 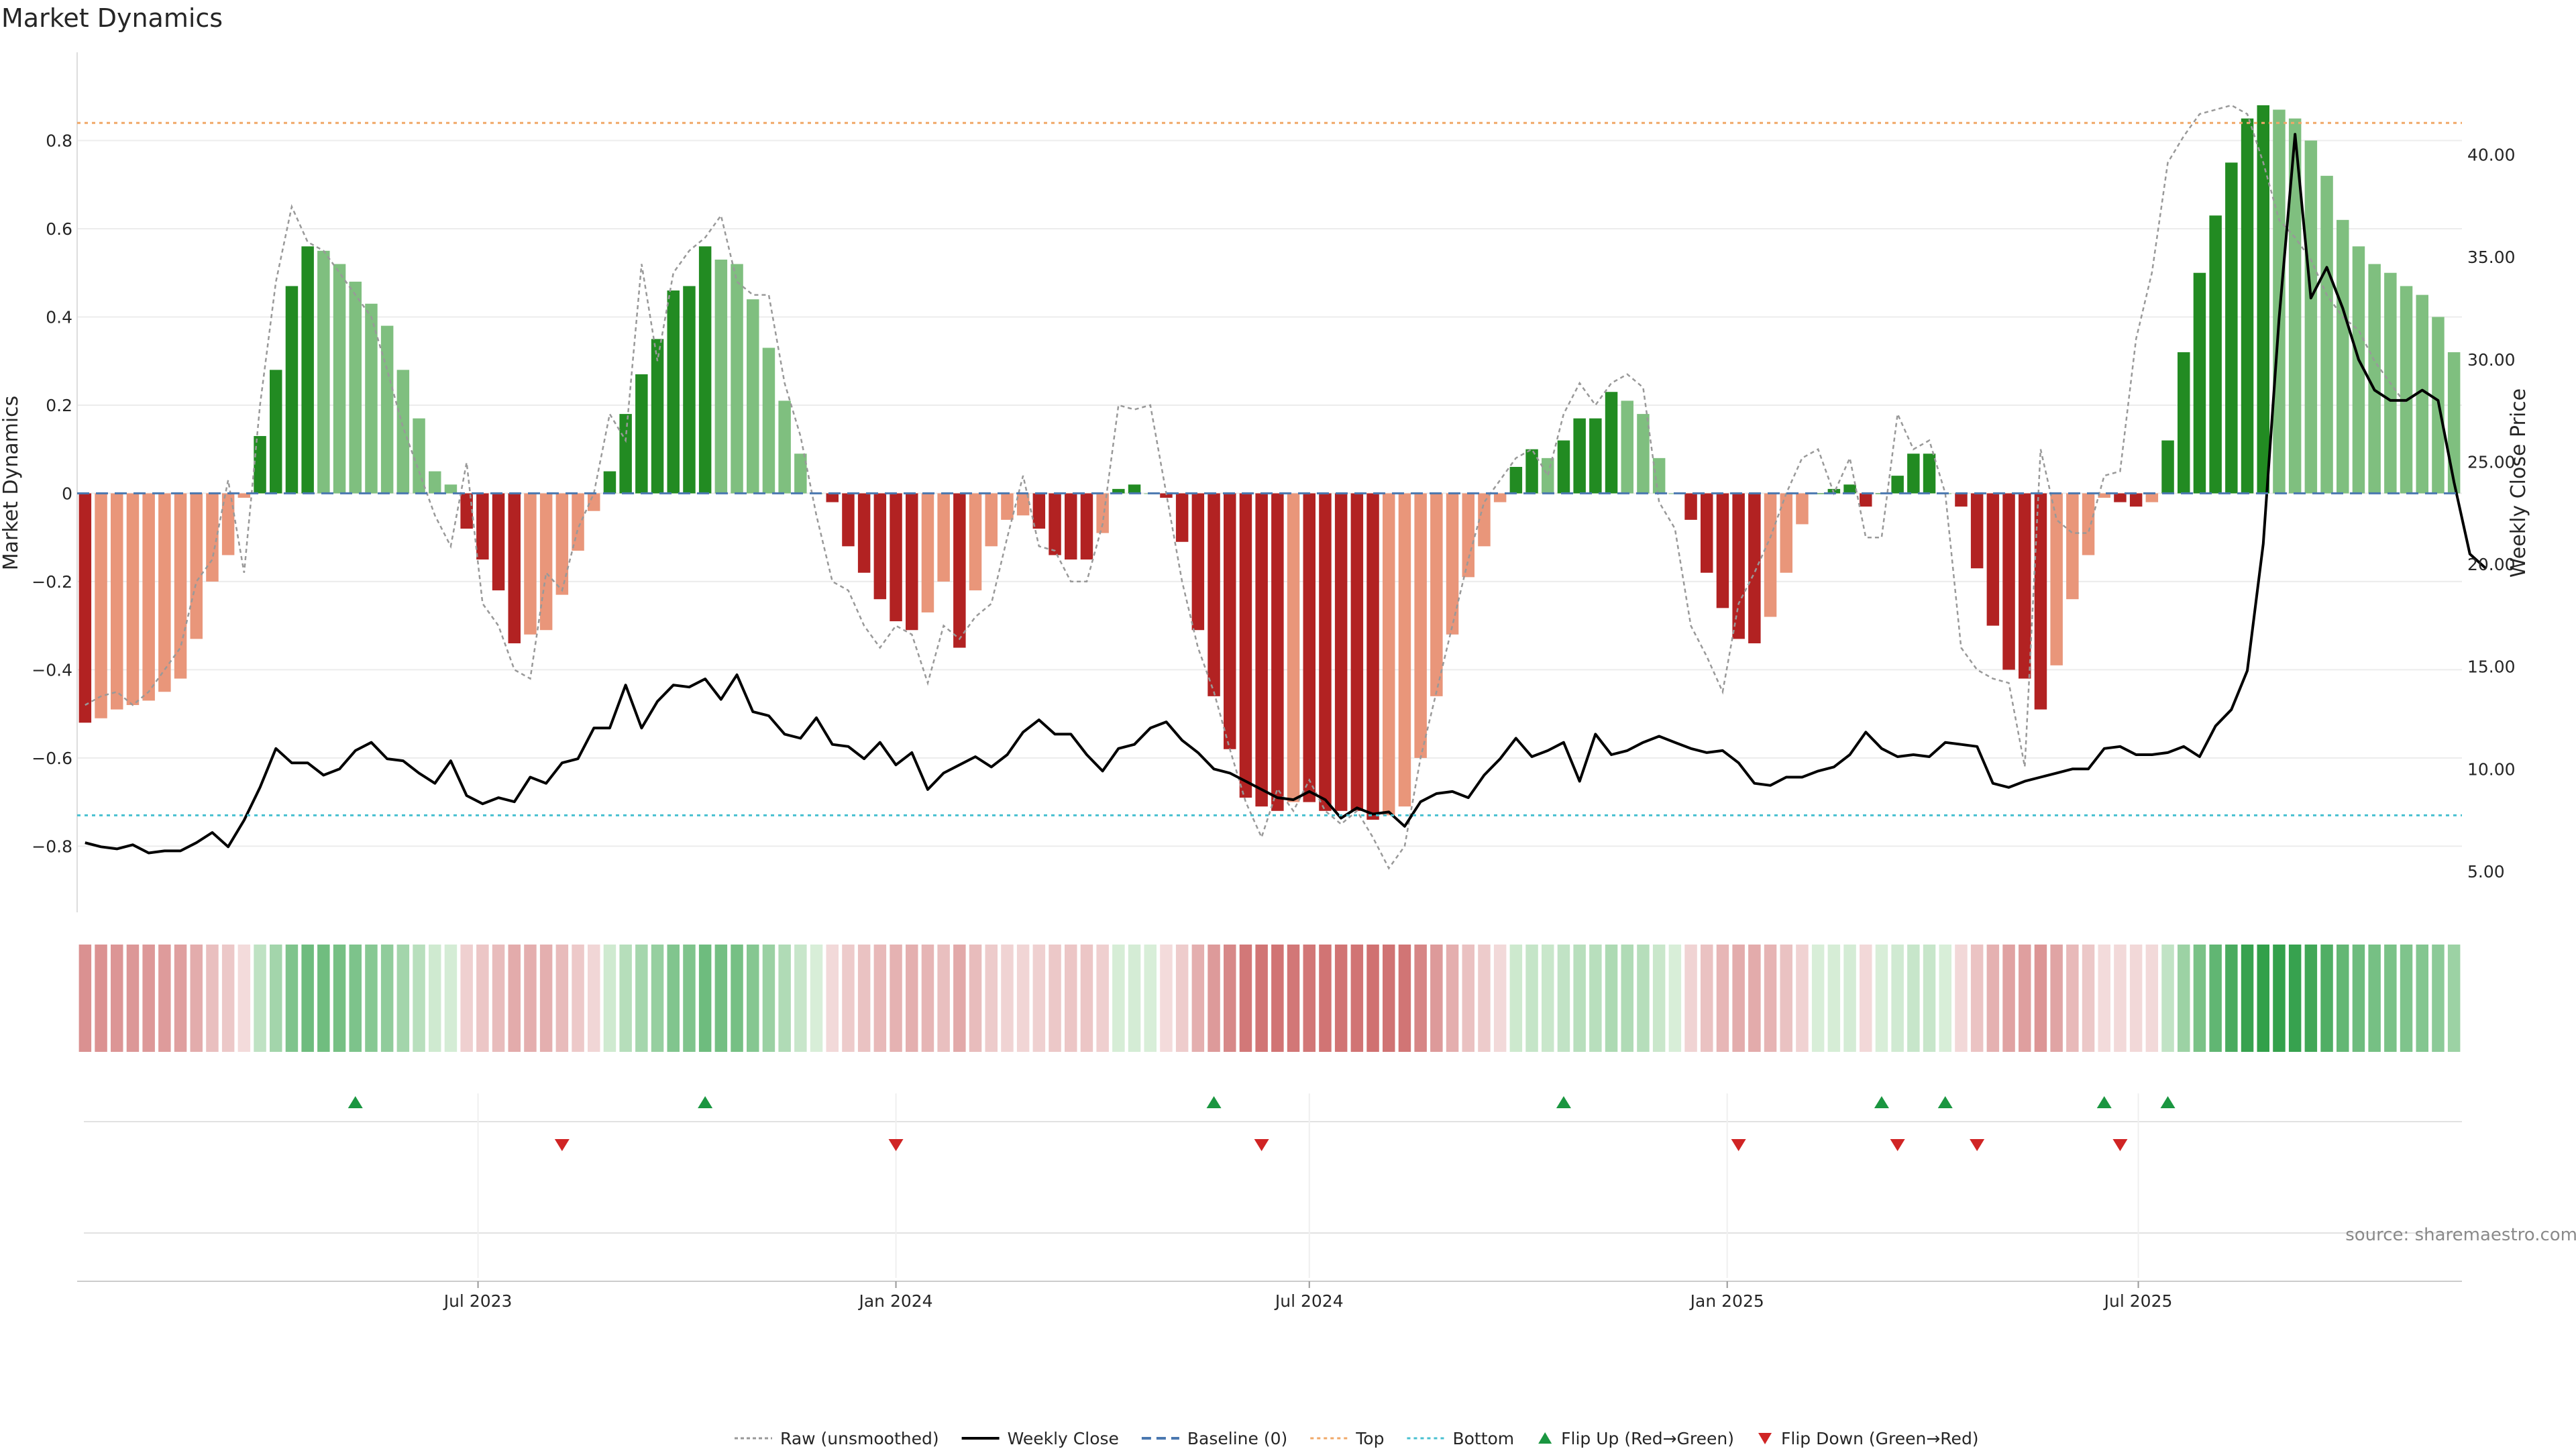 I want to click on legend-label: Baseline (0), so click(x=1237, y=1438).